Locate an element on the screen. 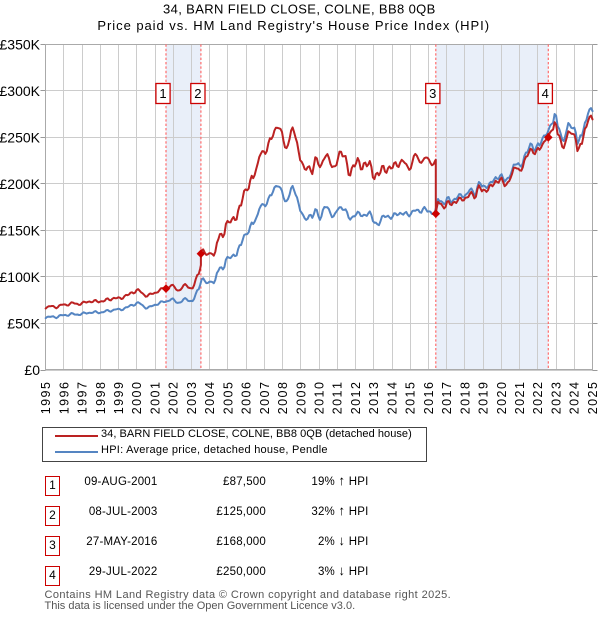 Image resolution: width=600 pixels, height=620 pixels. svg-text: 2001 is located at coordinates (156, 398).